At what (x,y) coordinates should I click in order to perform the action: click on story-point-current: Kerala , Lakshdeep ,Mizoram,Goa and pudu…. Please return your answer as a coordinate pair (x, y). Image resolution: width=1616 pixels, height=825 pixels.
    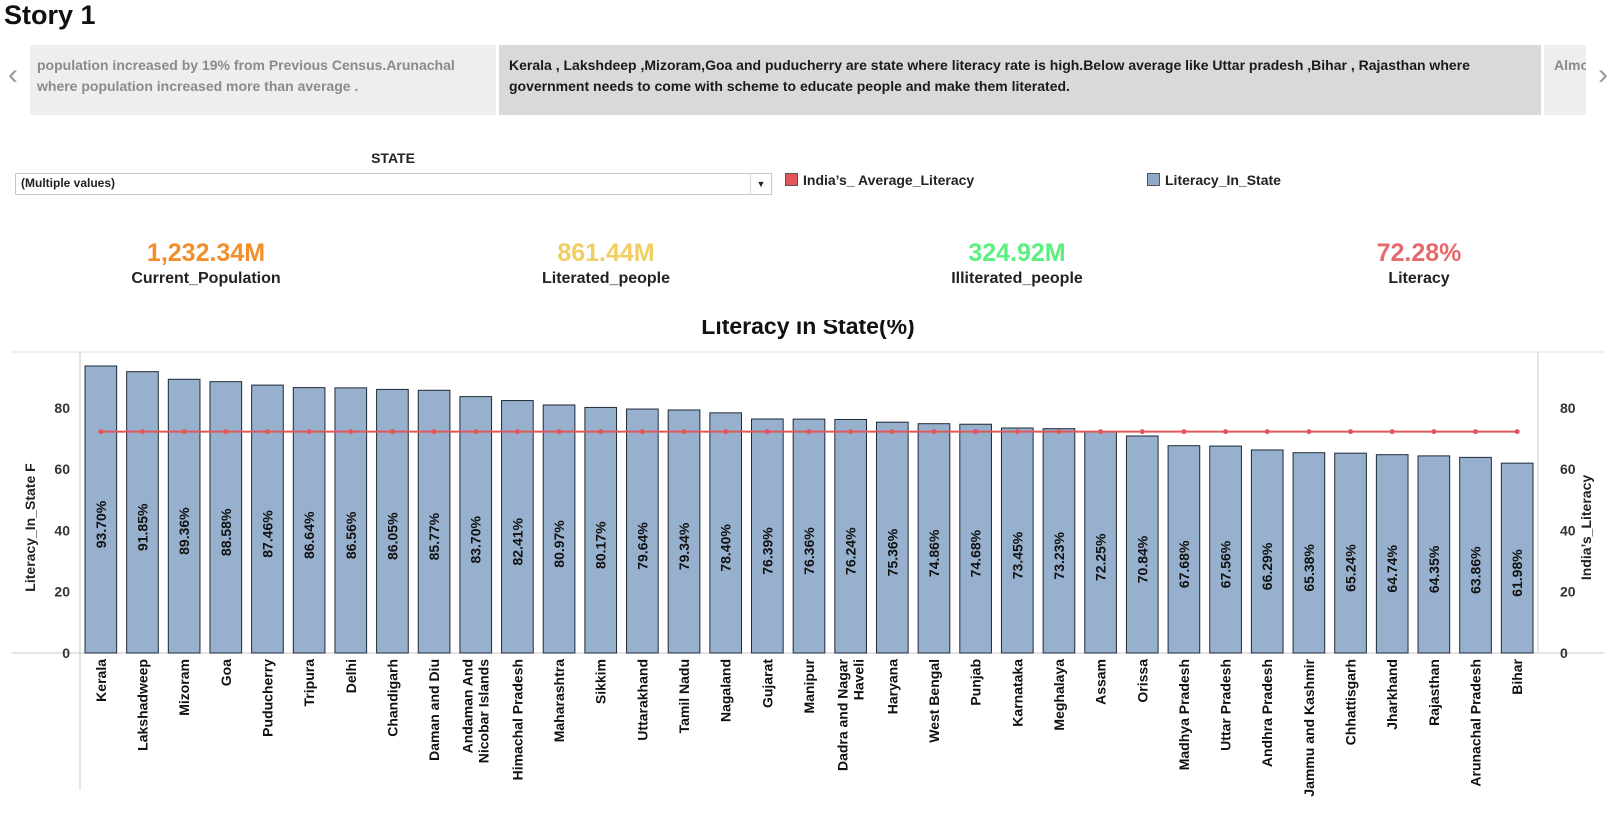
    Looking at the image, I should click on (1020, 80).